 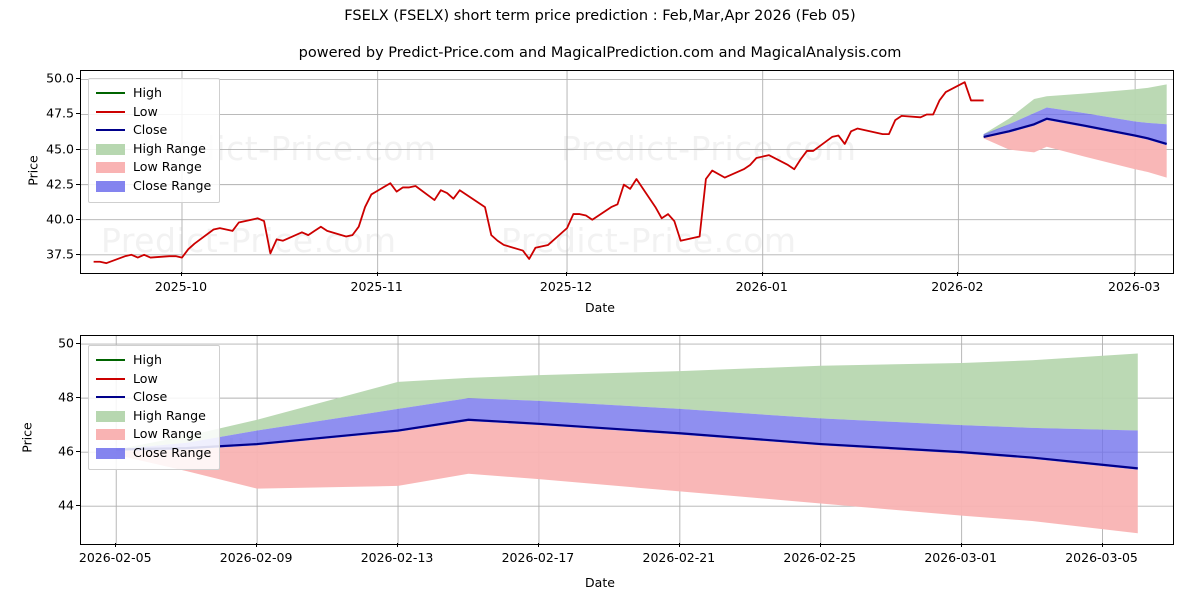 What do you see at coordinates (600, 307) in the screenshot?
I see `top-chart-x-axis-label: Date` at bounding box center [600, 307].